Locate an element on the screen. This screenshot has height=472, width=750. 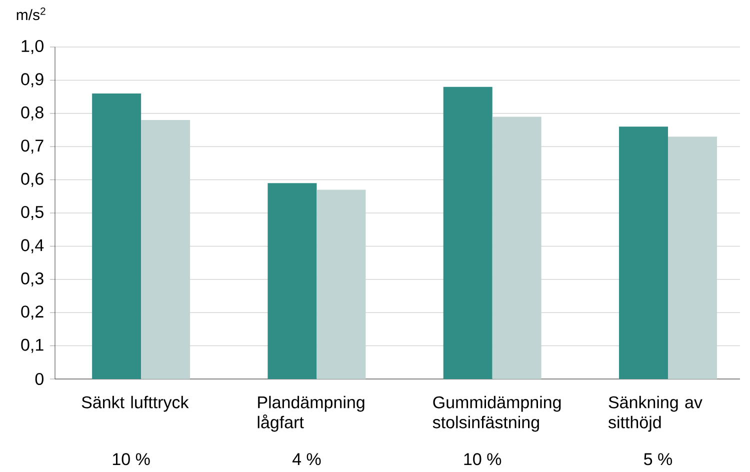
y-tick-label: 0,1 is located at coordinates (32, 345).